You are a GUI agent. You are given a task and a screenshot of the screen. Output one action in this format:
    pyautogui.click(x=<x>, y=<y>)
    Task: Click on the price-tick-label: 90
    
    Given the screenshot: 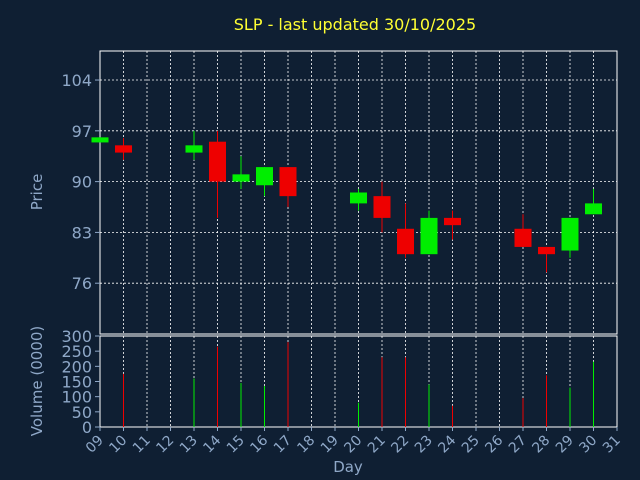 What is the action you would take?
    pyautogui.click(x=82, y=182)
    